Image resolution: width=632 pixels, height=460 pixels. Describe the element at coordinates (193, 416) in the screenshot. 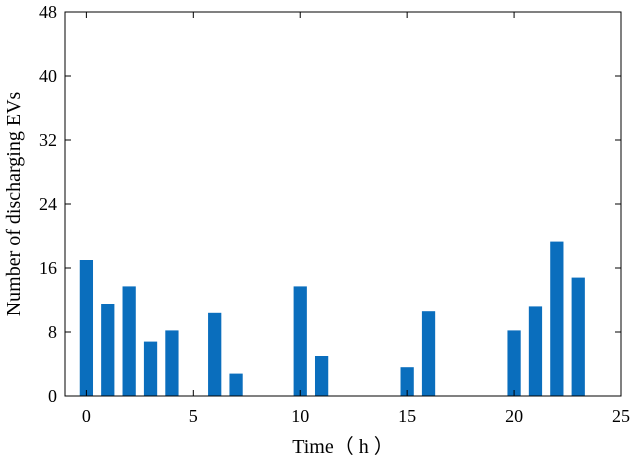

I see `x-tick-label: 5` at that location.